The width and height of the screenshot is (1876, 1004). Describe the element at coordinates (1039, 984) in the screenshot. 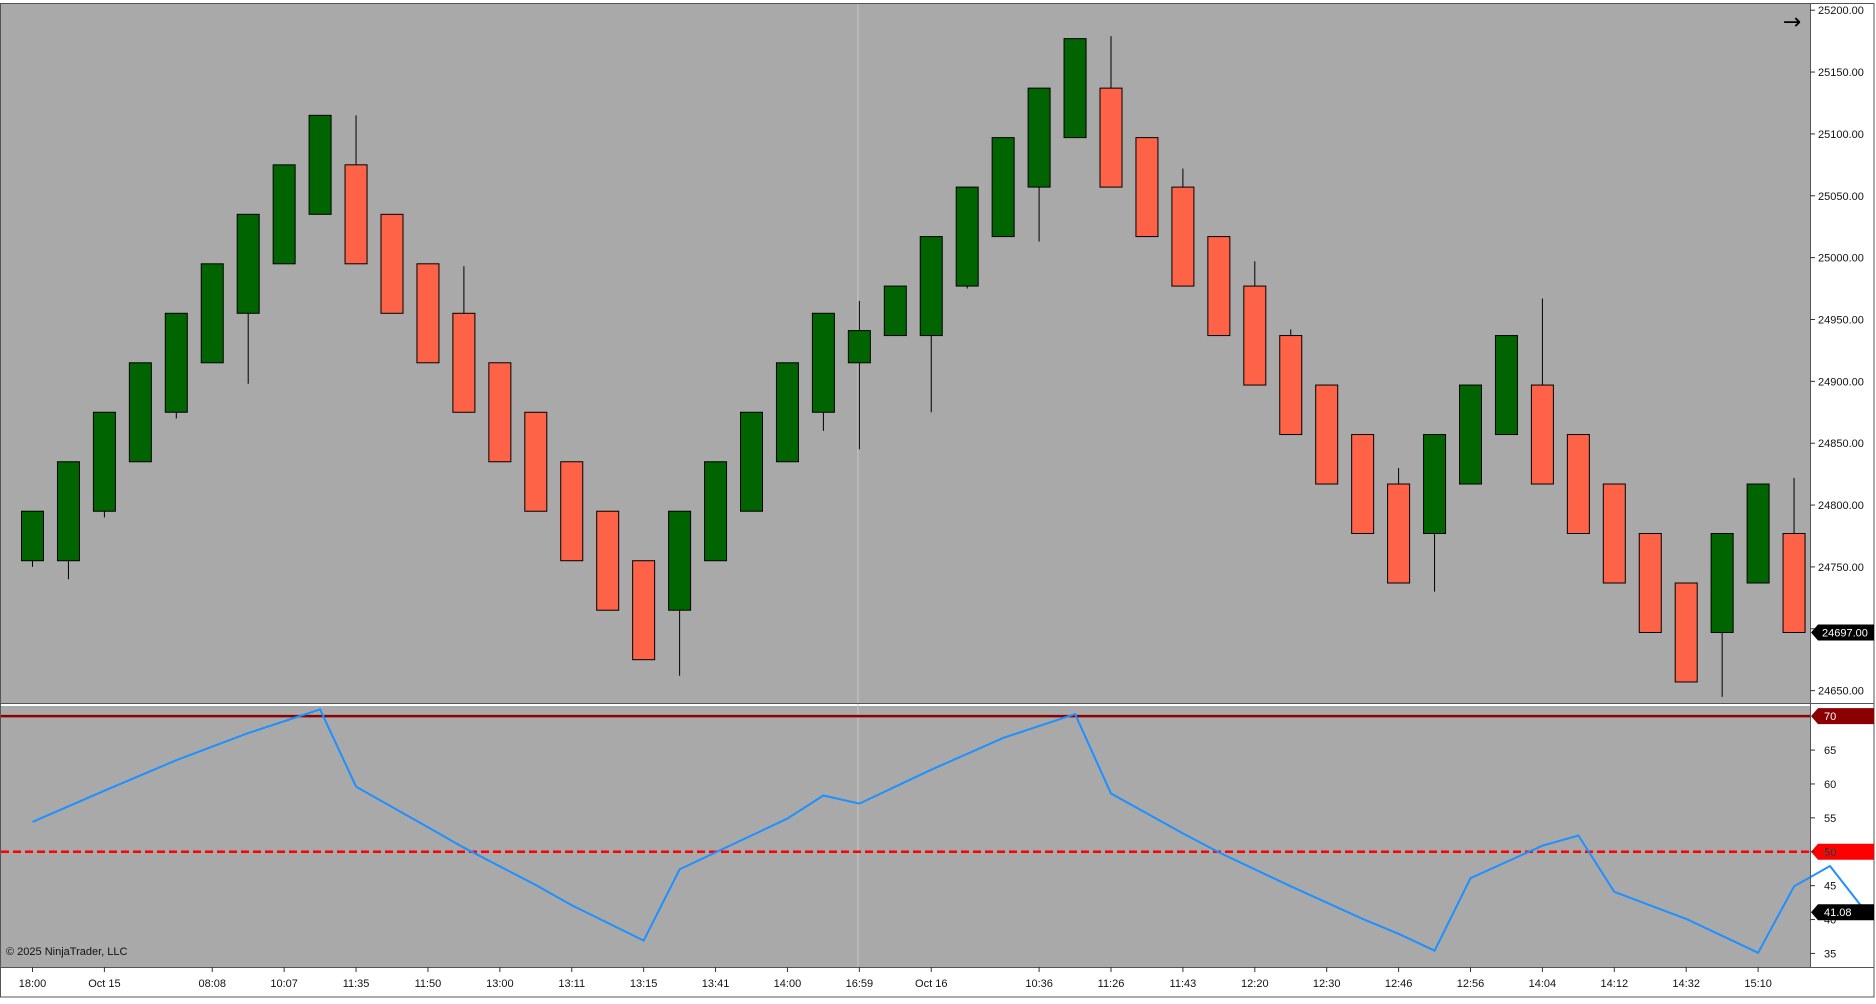

I see `x-tick-label: 10:36` at that location.